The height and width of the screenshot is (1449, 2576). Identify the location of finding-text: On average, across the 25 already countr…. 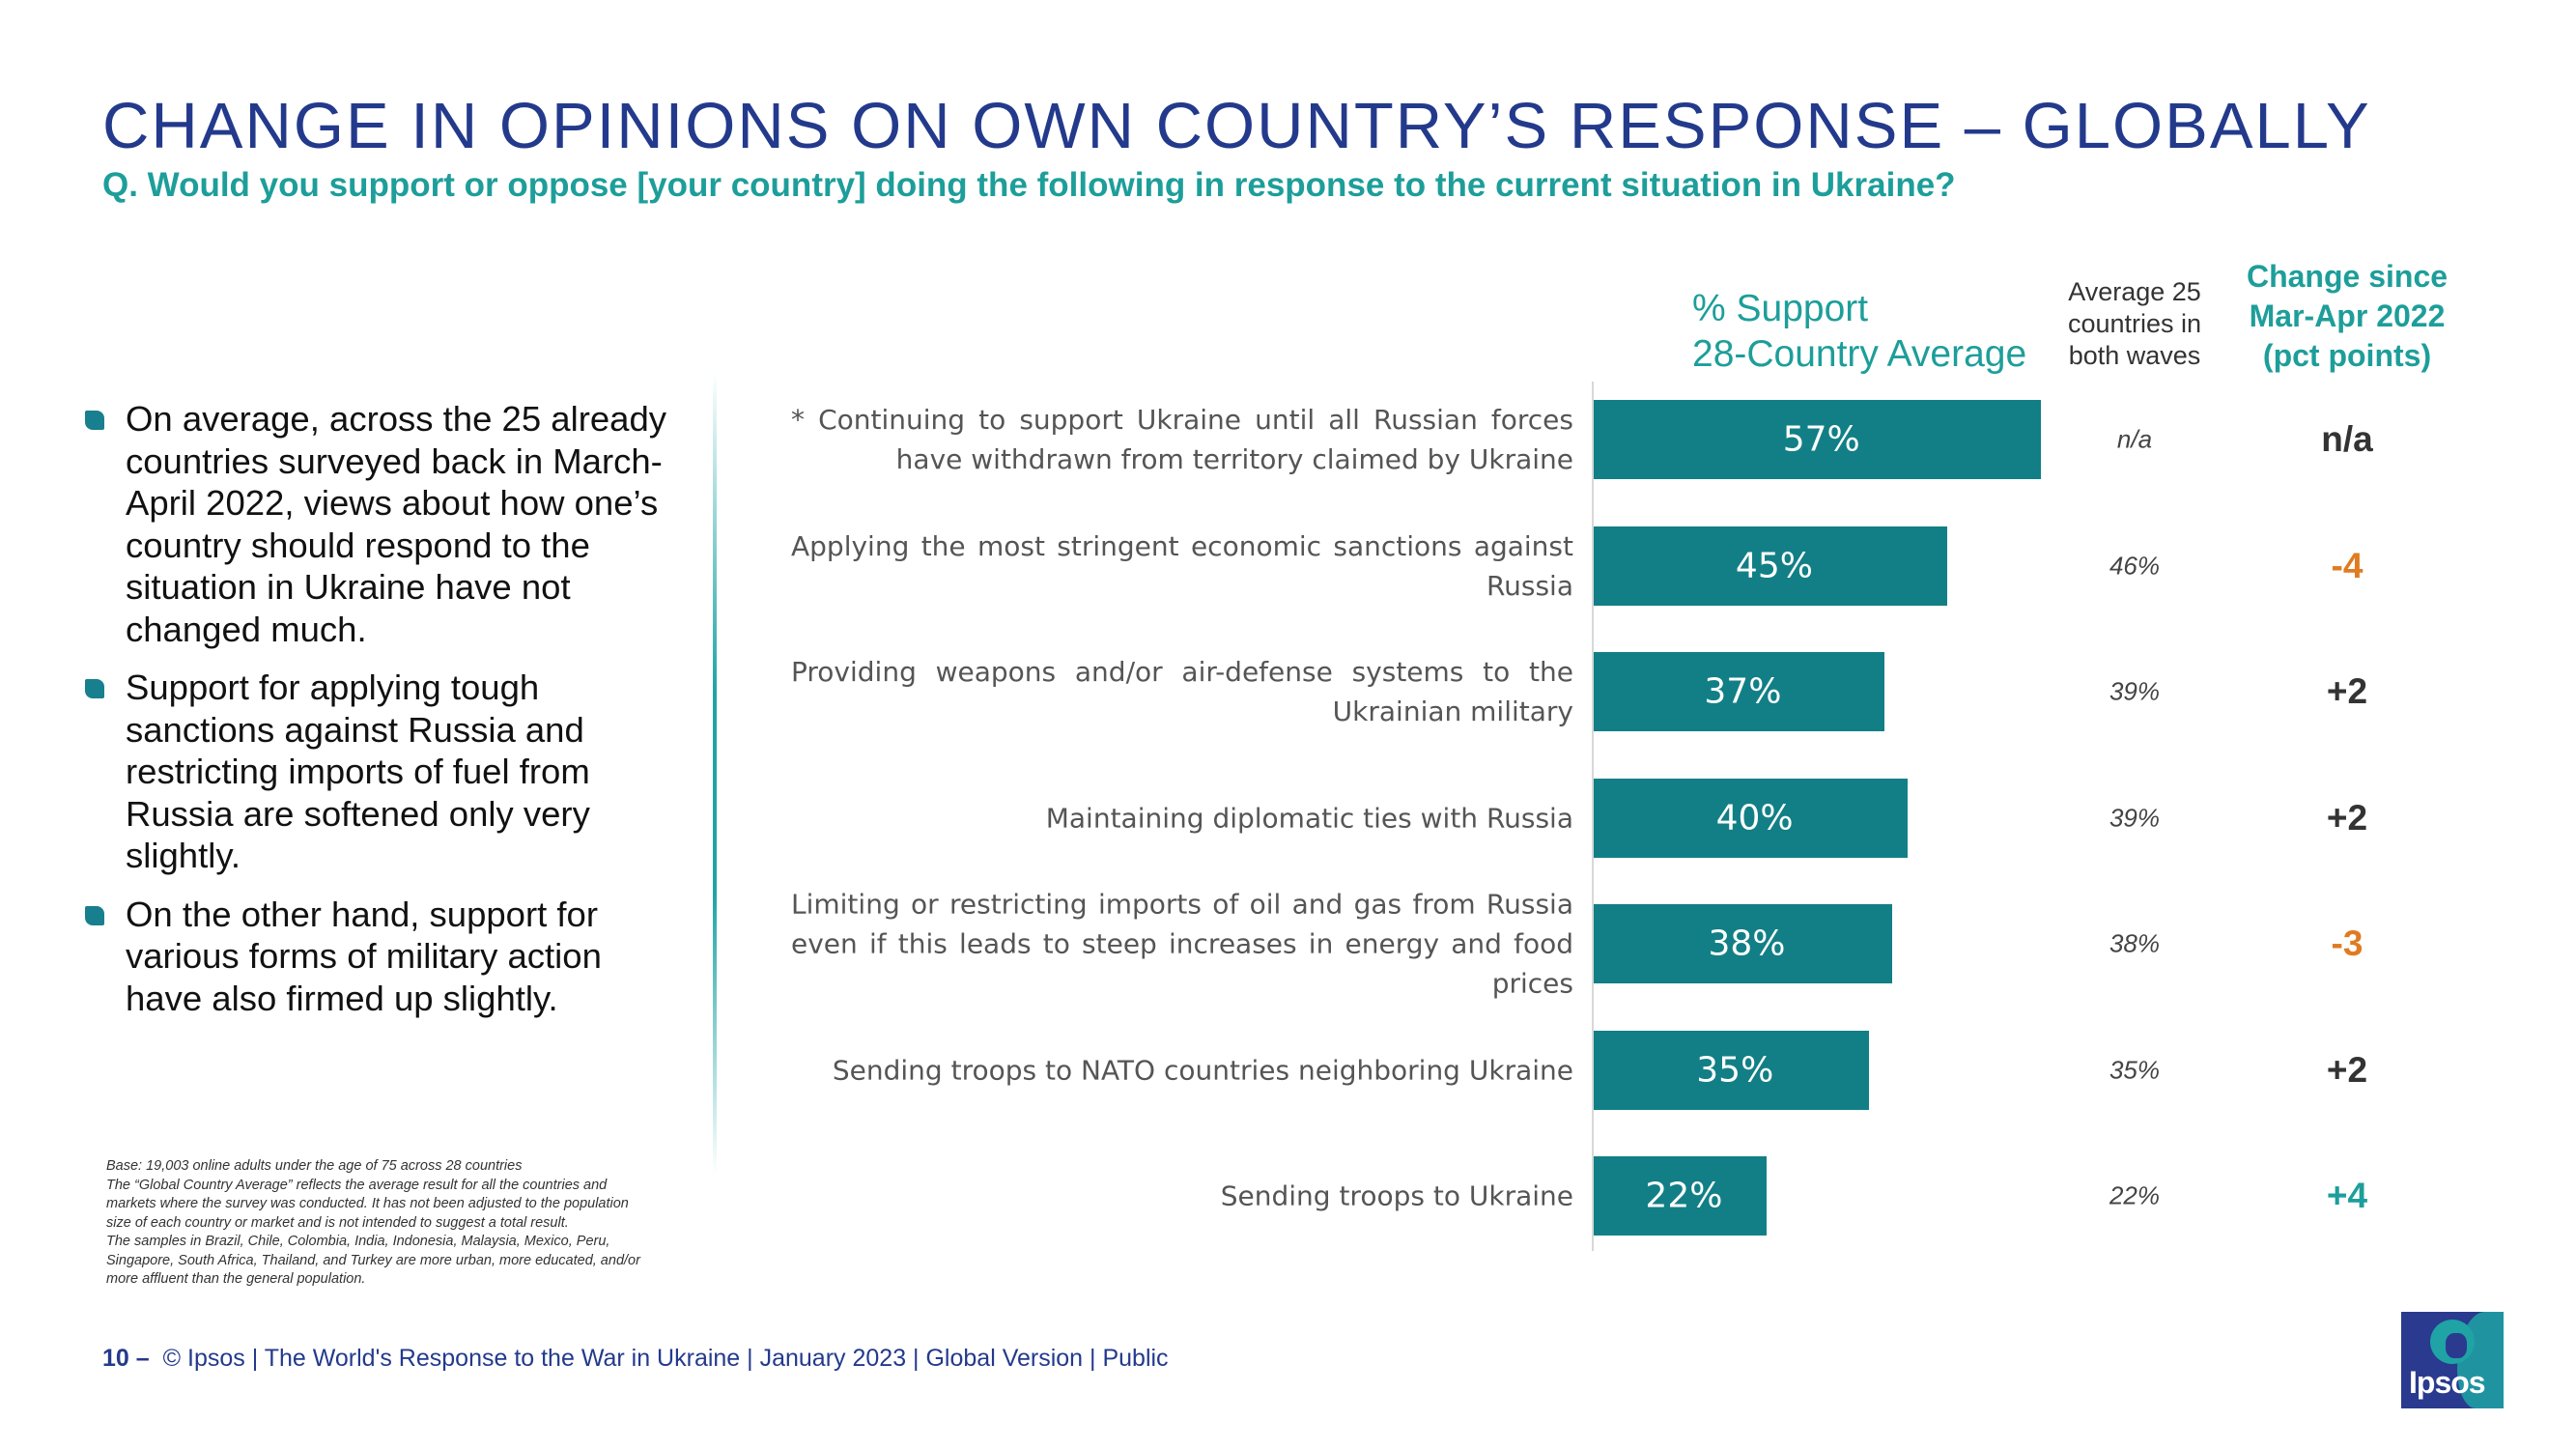
(396, 524).